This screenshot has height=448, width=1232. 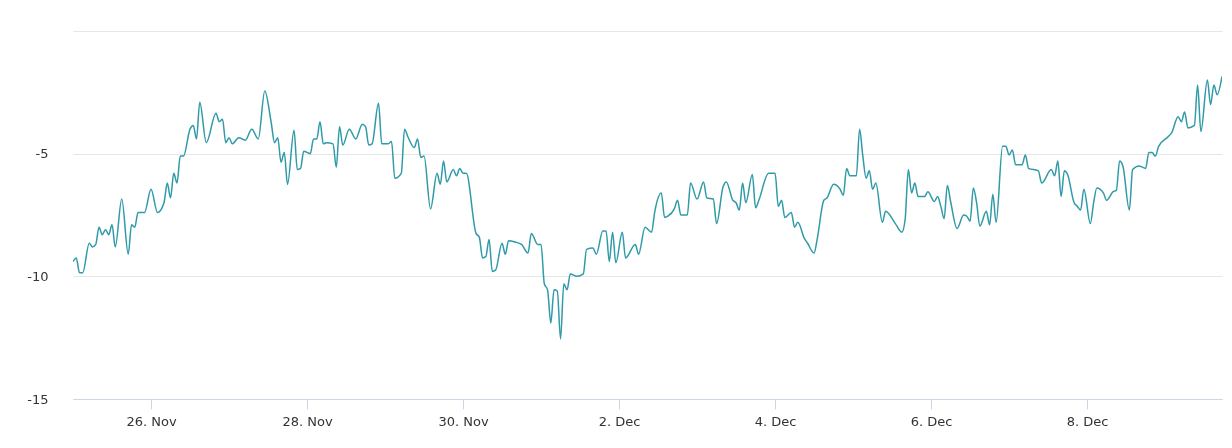 I want to click on x-tick-label: 2. Dec, so click(x=619, y=421).